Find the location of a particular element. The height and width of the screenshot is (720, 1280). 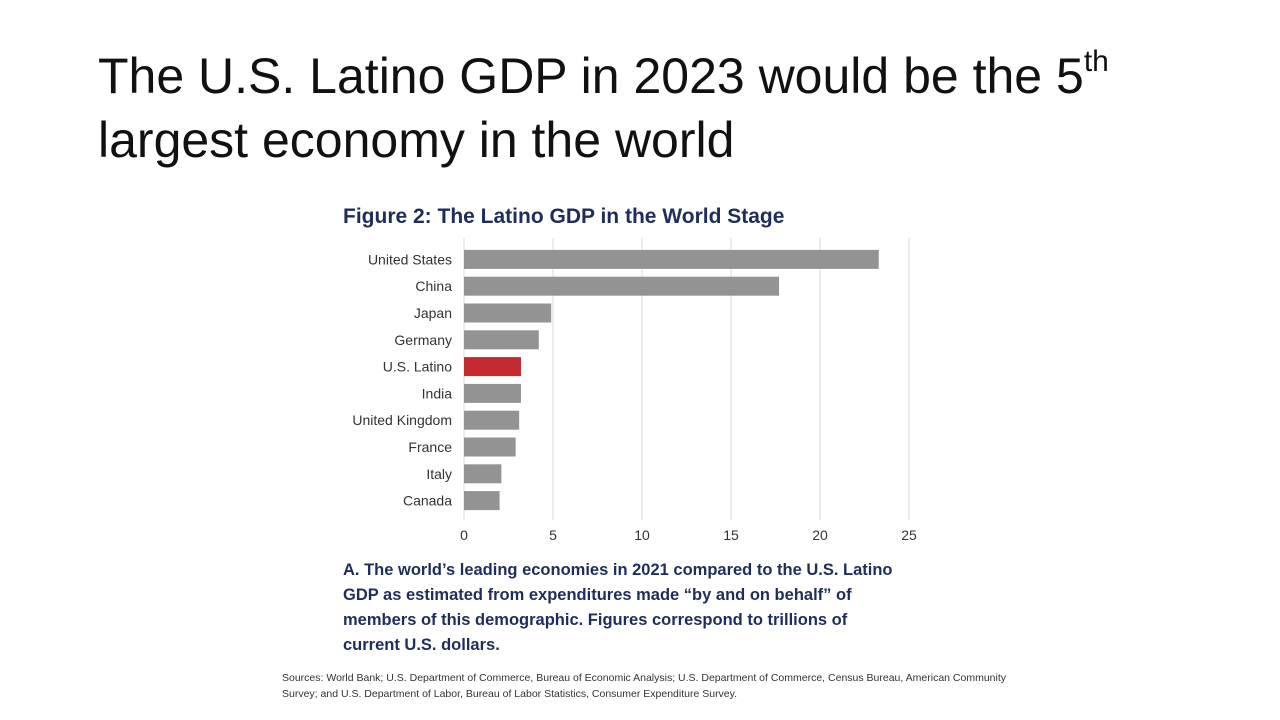

category-label-u-s-latino: U.S. Latino is located at coordinates (417, 367).